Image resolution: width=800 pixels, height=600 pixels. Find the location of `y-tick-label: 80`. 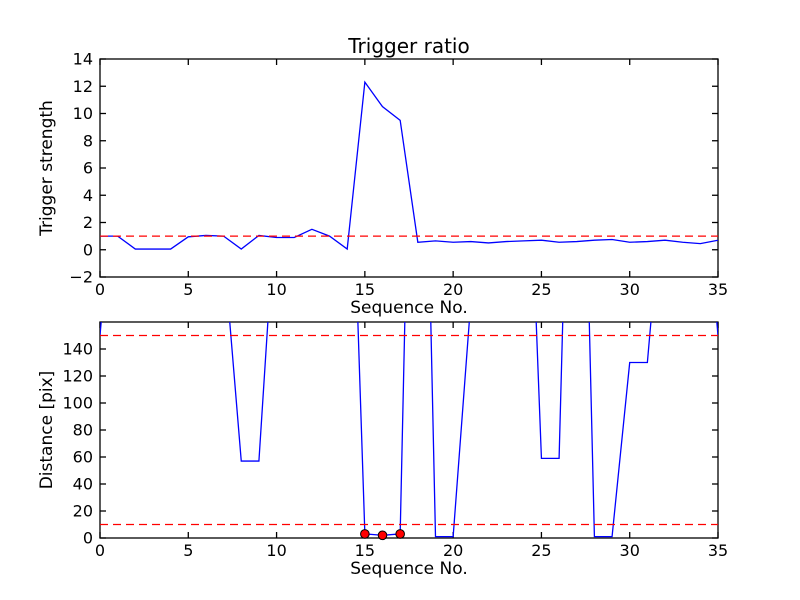

y-tick-label: 80 is located at coordinates (83, 430).